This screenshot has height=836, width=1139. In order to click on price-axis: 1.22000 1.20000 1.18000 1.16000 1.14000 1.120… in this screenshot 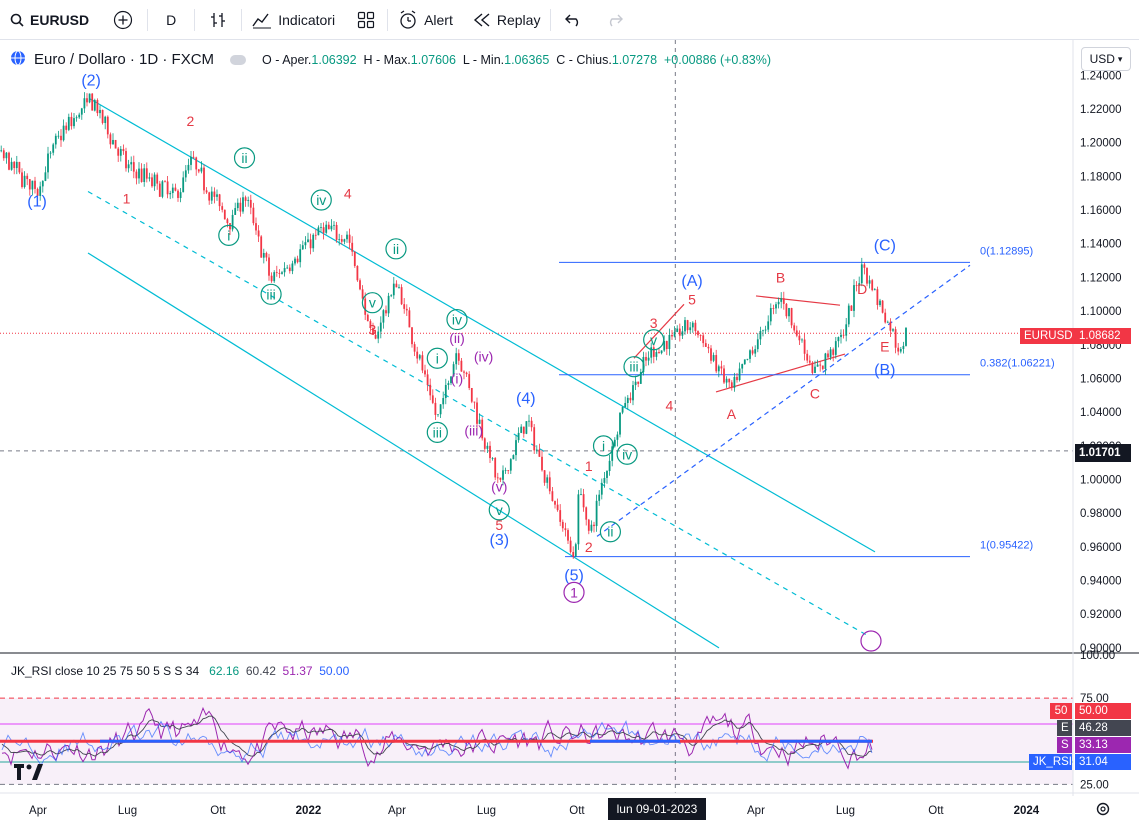, I will do `click(1097, 418)`.